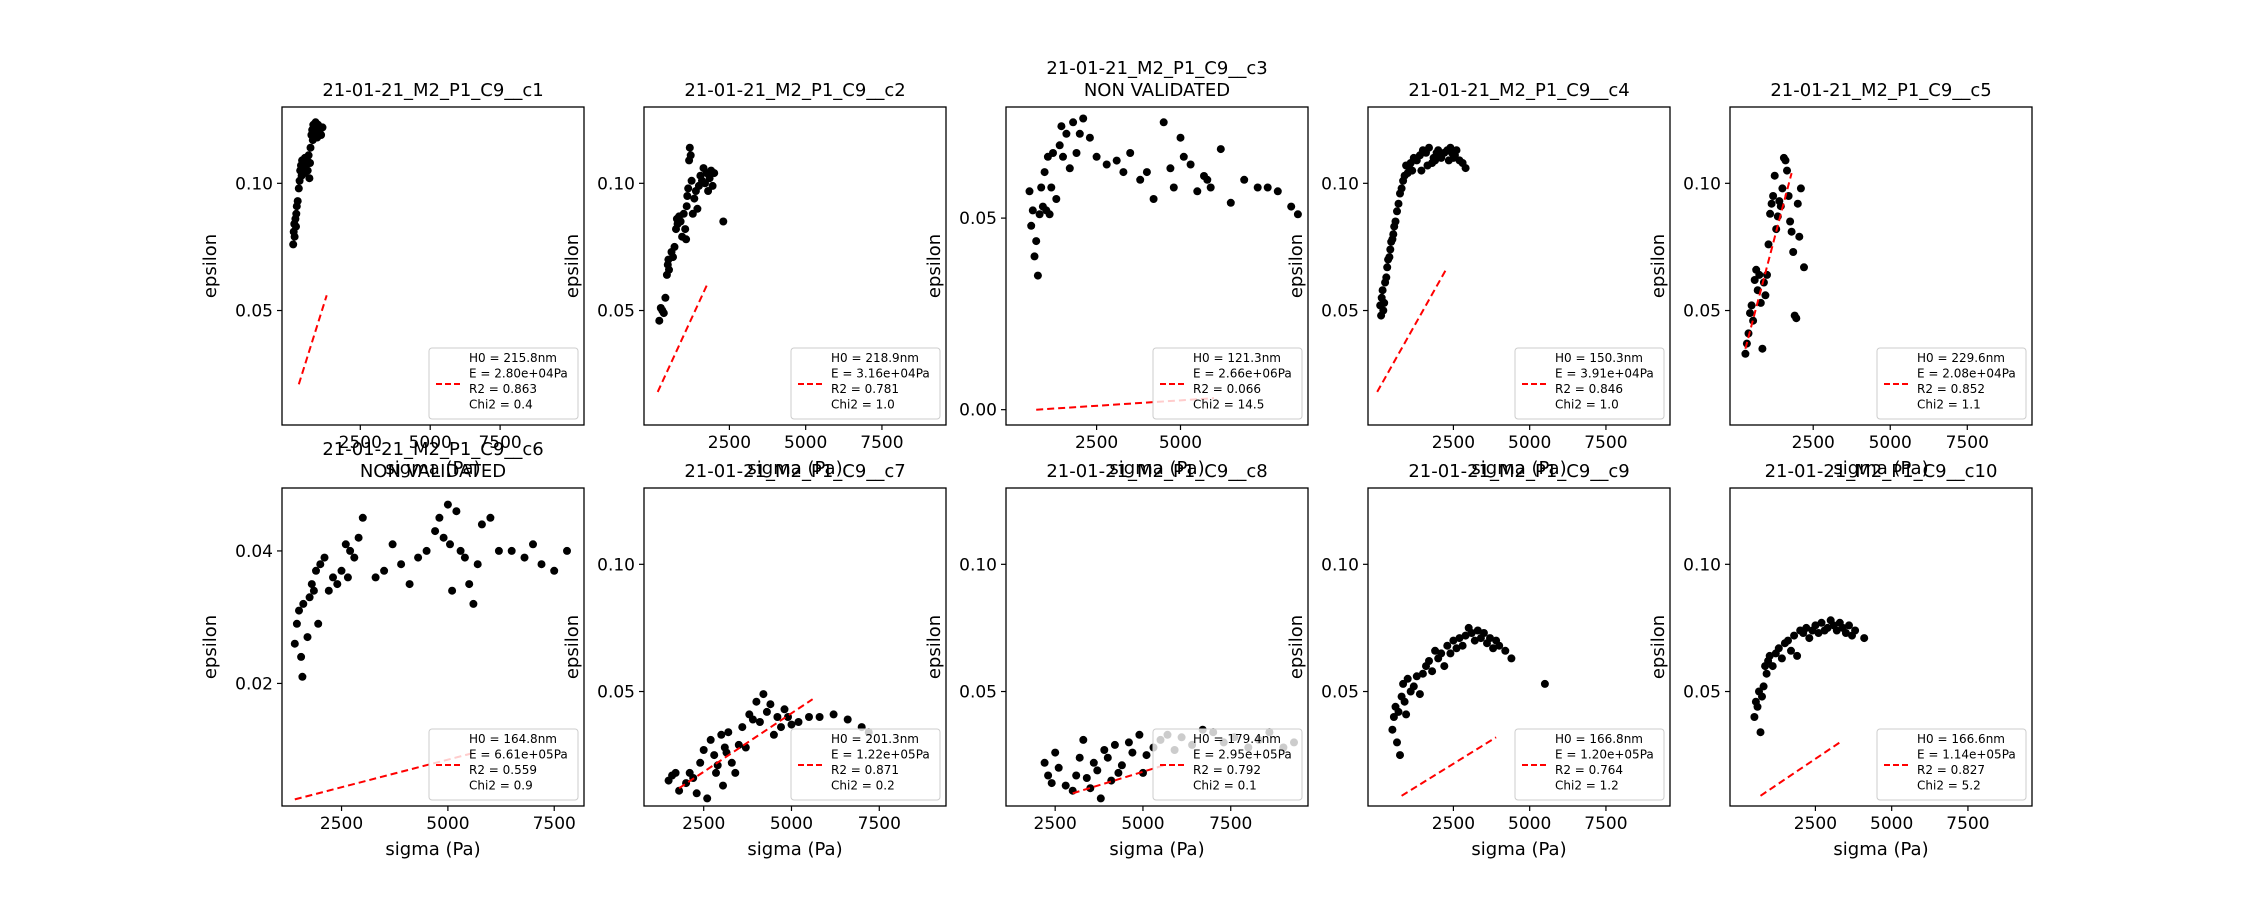 The width and height of the screenshot is (2250, 900). Describe the element at coordinates (1227, 770) in the screenshot. I see `legend-entry: R2 = 0.792` at that location.